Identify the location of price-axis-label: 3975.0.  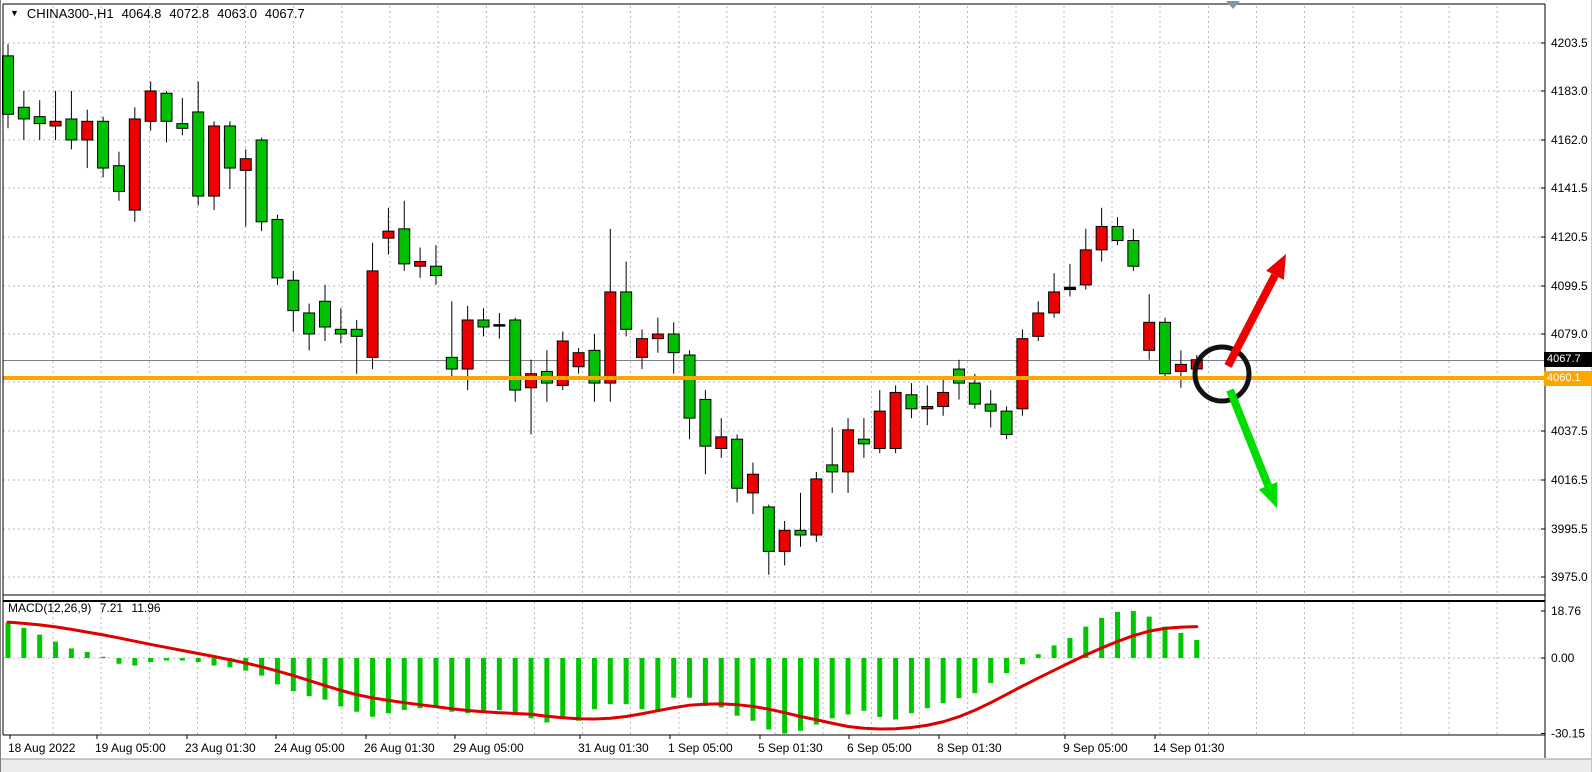
(1569, 577).